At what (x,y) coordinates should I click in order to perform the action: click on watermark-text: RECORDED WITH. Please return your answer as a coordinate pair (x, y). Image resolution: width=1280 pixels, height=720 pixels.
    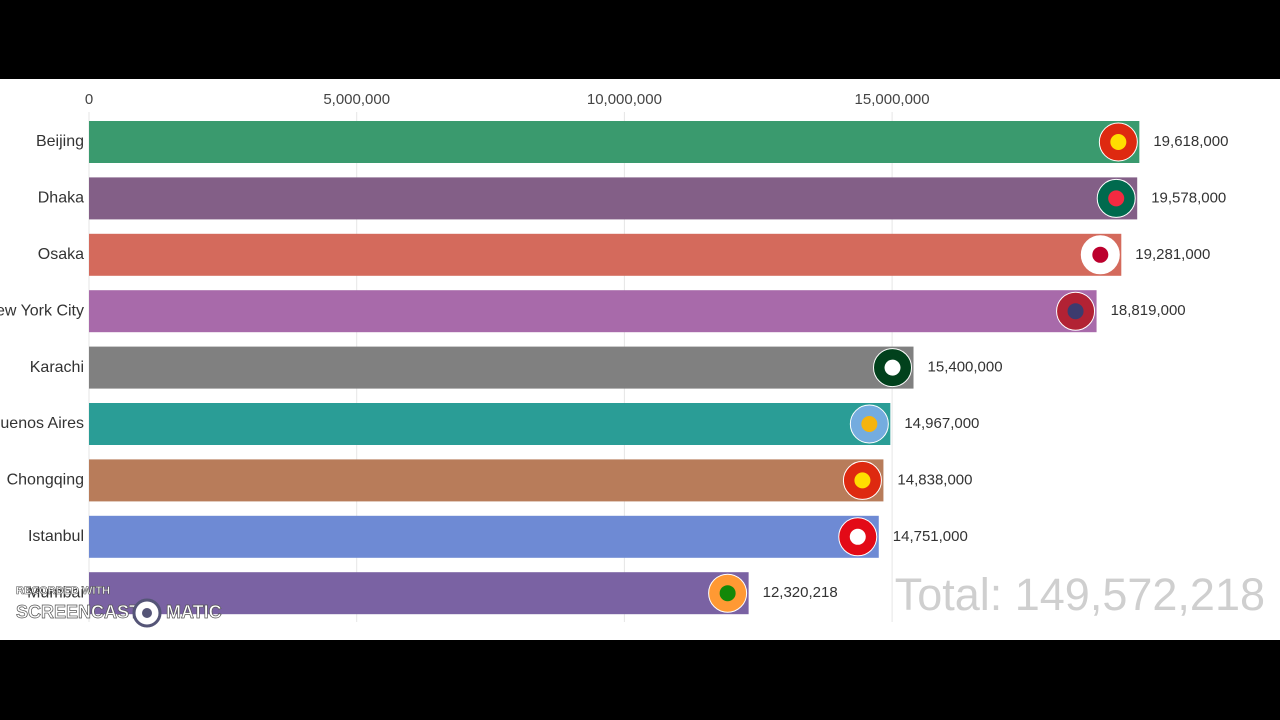
    Looking at the image, I should click on (63, 591).